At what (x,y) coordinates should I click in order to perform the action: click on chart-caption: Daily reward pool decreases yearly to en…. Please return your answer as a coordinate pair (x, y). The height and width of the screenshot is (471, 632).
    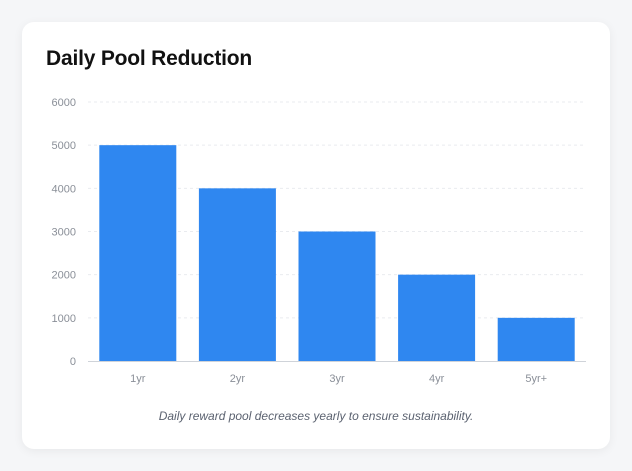
    Looking at the image, I should click on (316, 416).